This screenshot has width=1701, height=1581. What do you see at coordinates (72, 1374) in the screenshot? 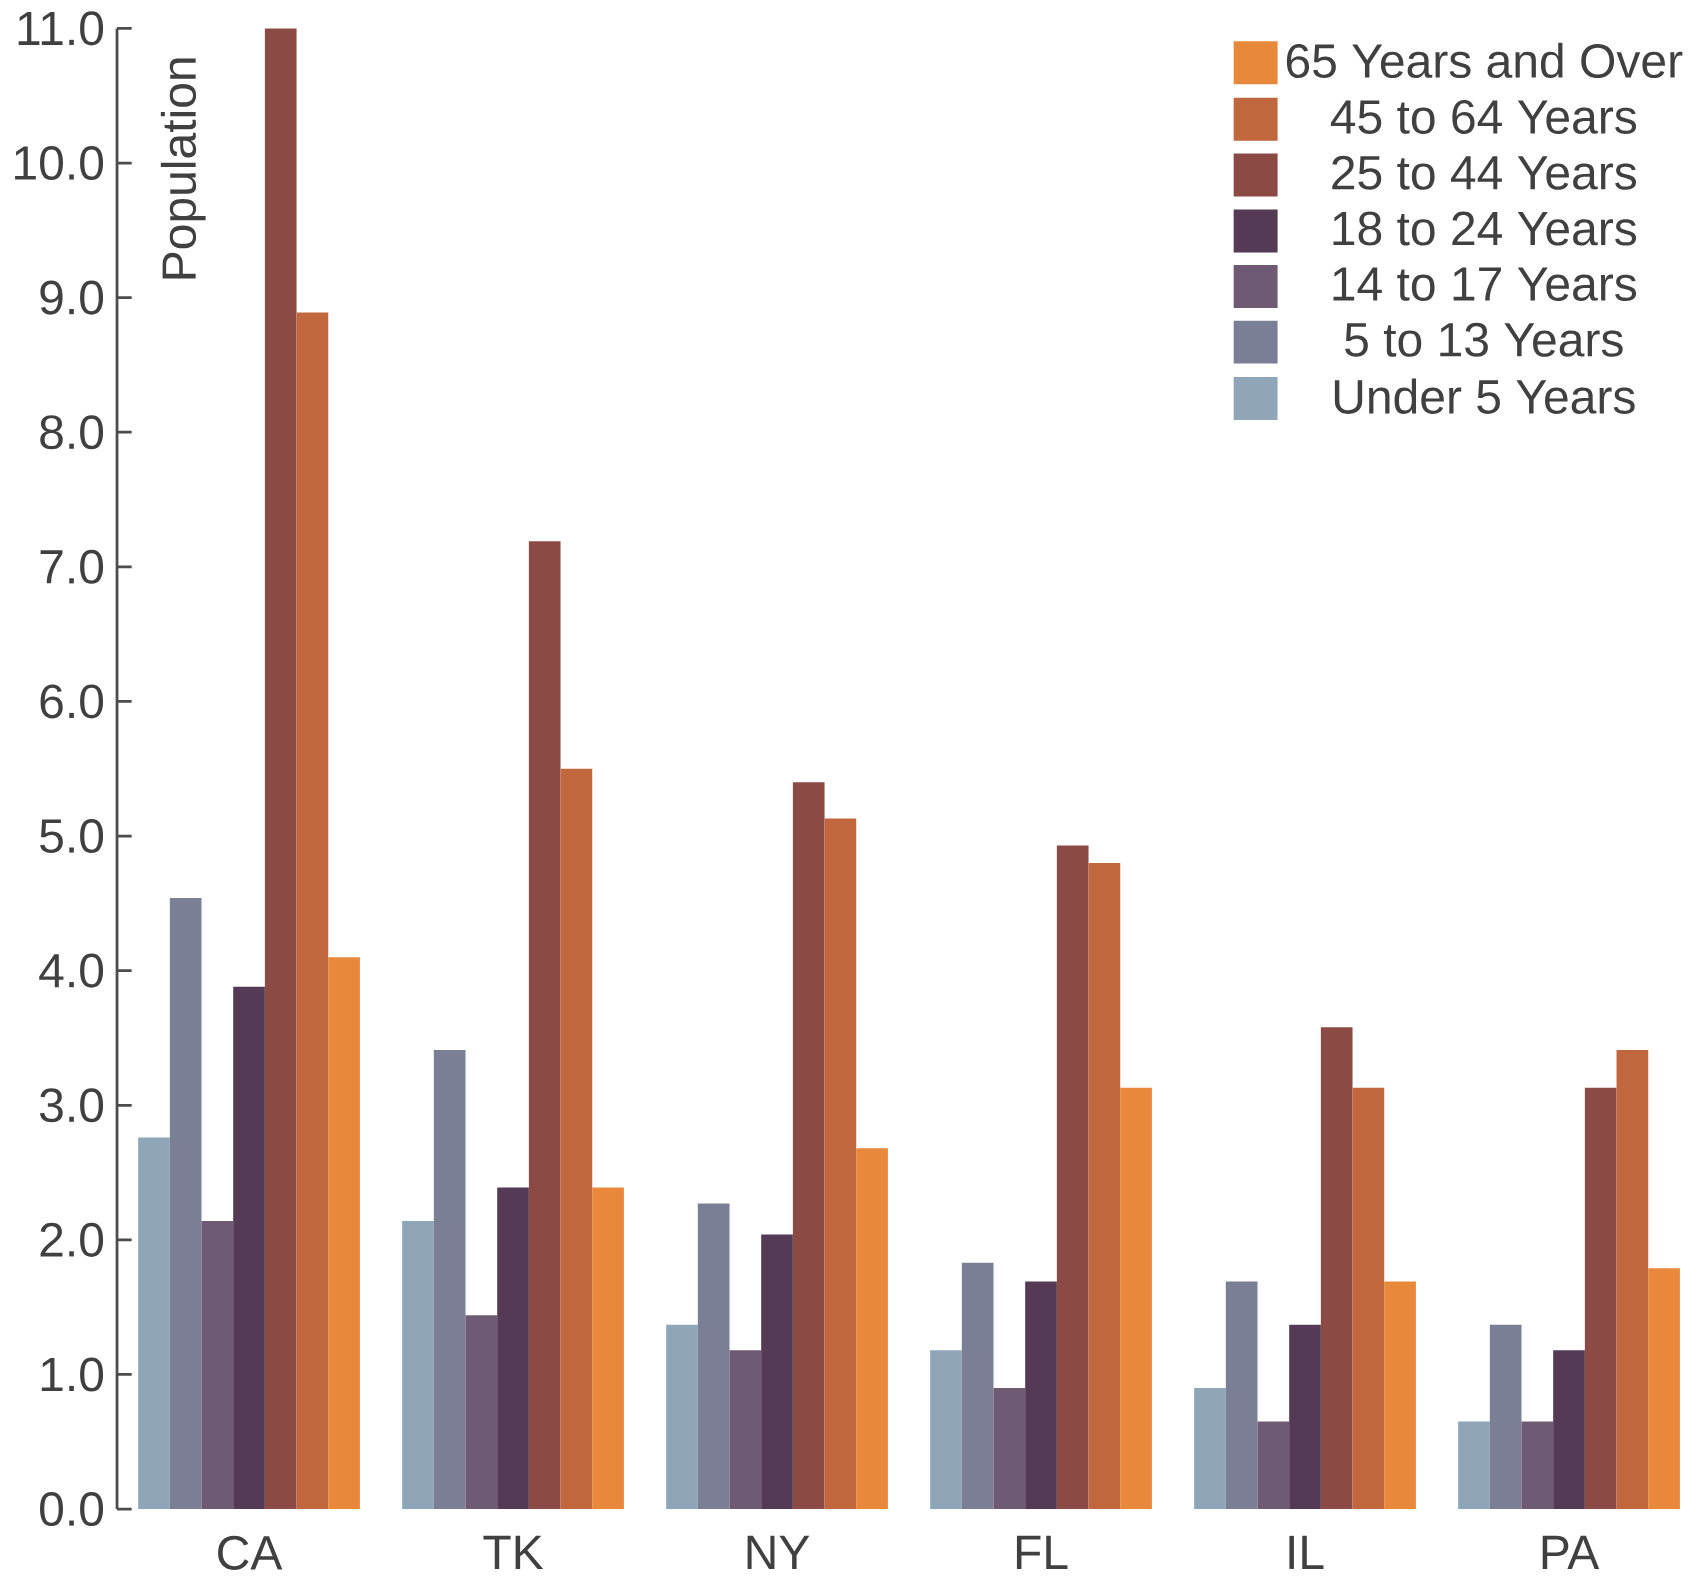
I see `y-tick-label: 1.0` at bounding box center [72, 1374].